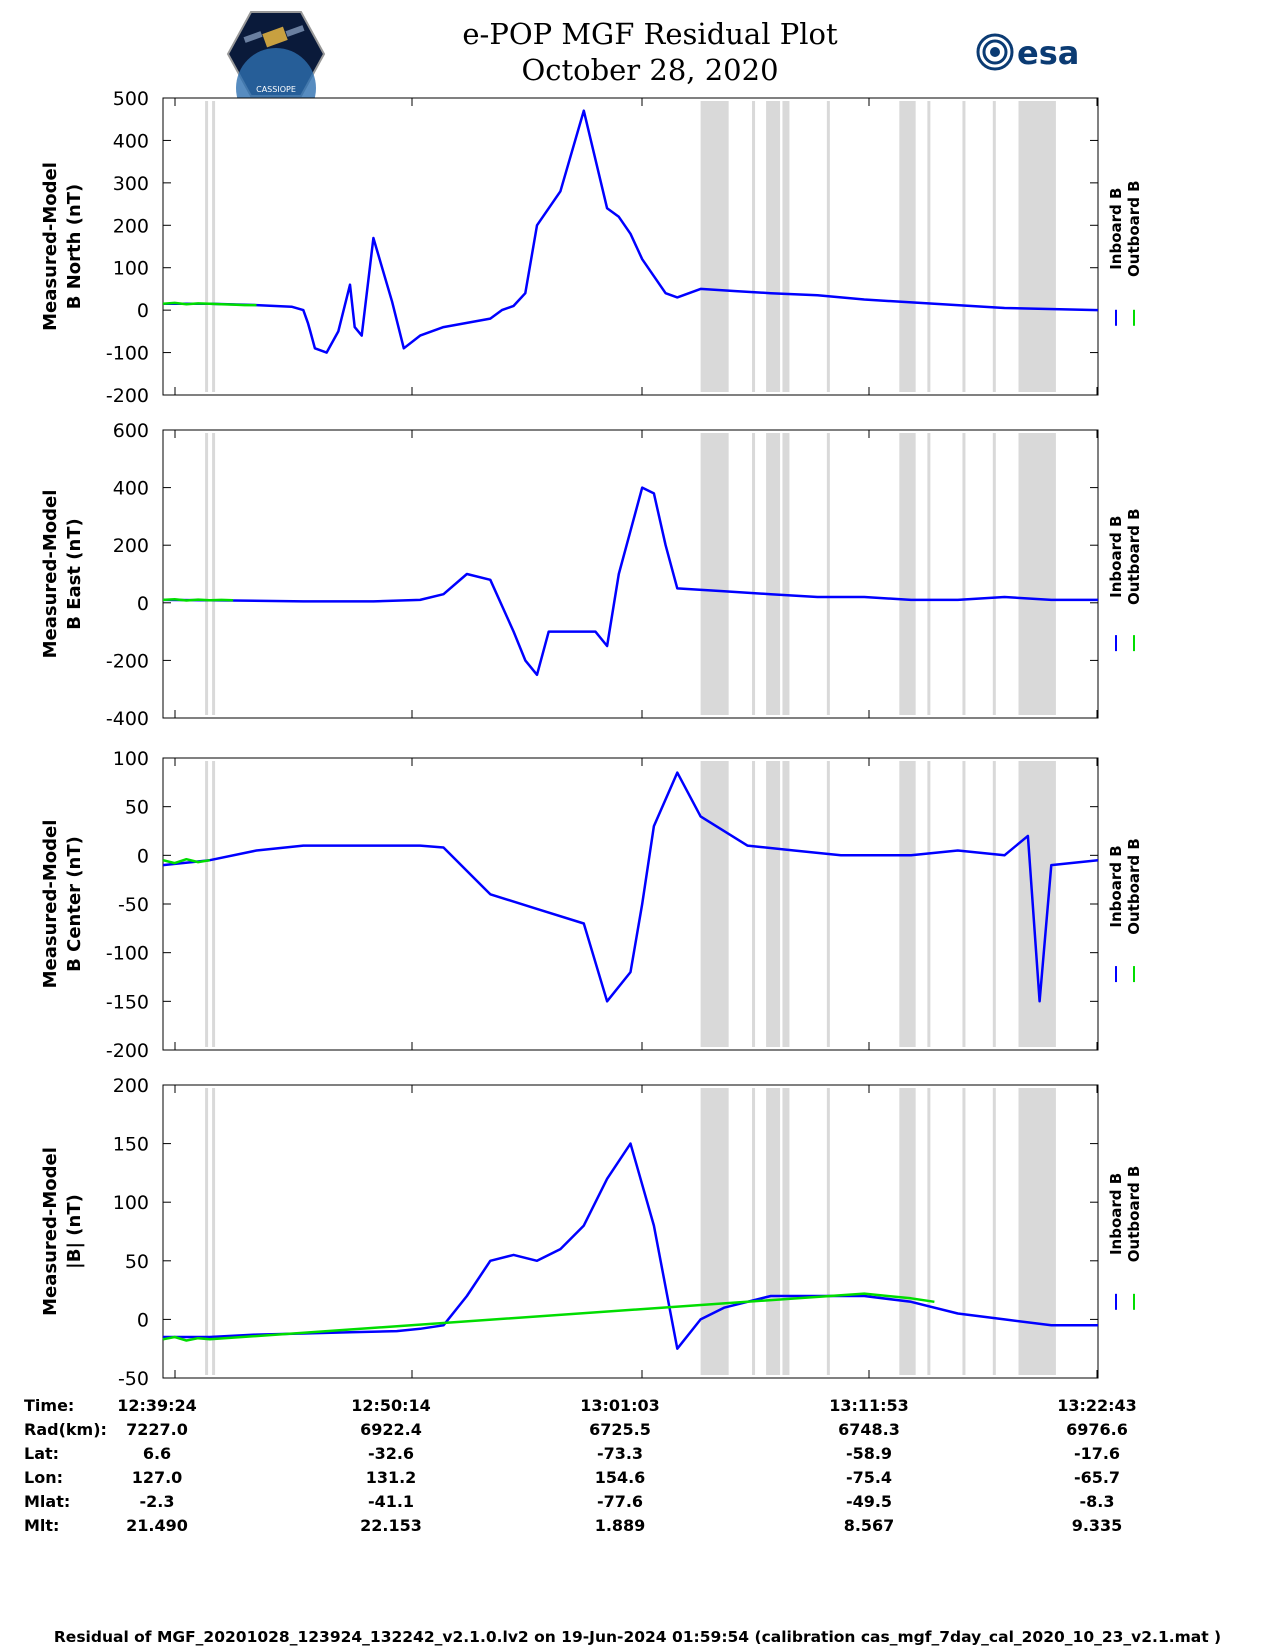 The image size is (1275, 1650). What do you see at coordinates (127, 719) in the screenshot?
I see `y-tick-label: -400` at bounding box center [127, 719].